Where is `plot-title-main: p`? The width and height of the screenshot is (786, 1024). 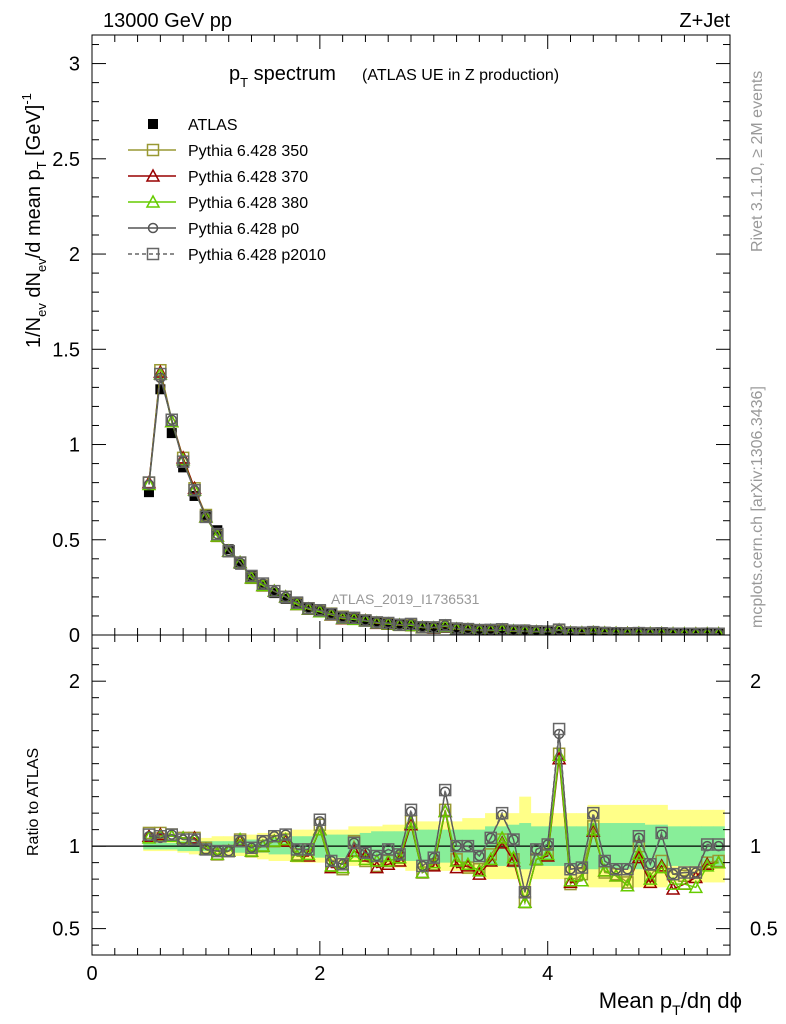
plot-title-main: p is located at coordinates (234, 74).